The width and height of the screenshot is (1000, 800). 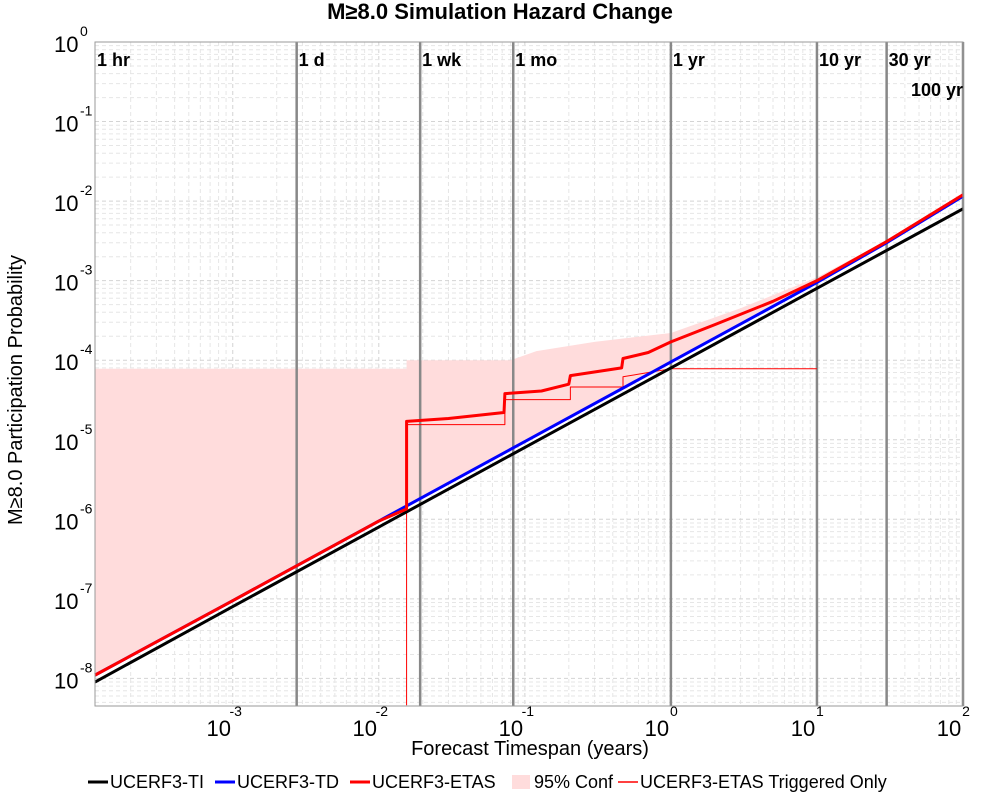 What do you see at coordinates (763, 782) in the screenshot?
I see `legend-label: UCERF3-ETAS Triggered Only` at bounding box center [763, 782].